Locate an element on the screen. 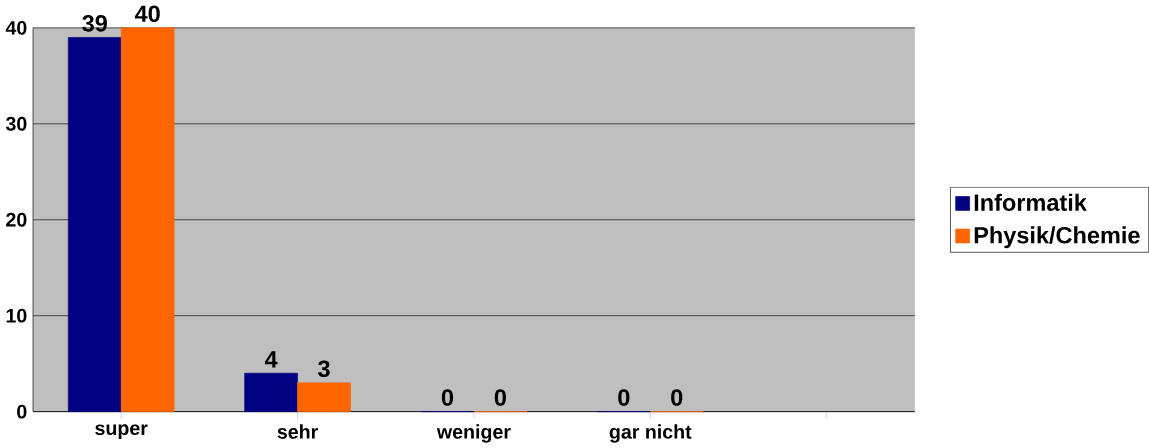  x-tick-label: super is located at coordinates (121, 431).